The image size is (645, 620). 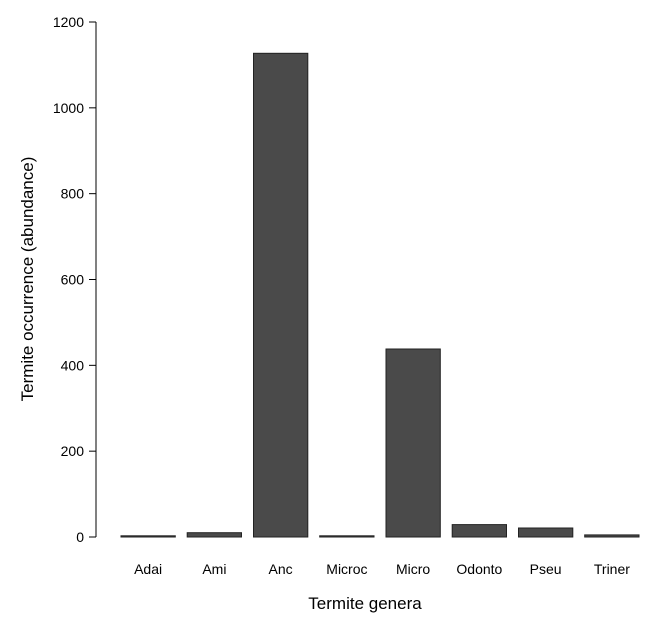 I want to click on x-tick-label-ami: Ami, so click(x=214, y=569).